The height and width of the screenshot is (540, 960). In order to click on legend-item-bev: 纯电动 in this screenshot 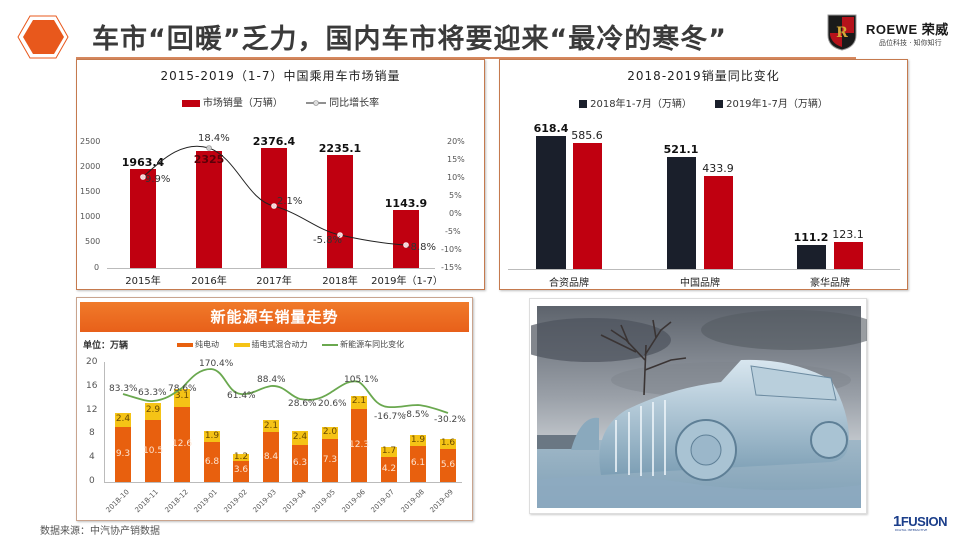, I will do `click(198, 344)`.